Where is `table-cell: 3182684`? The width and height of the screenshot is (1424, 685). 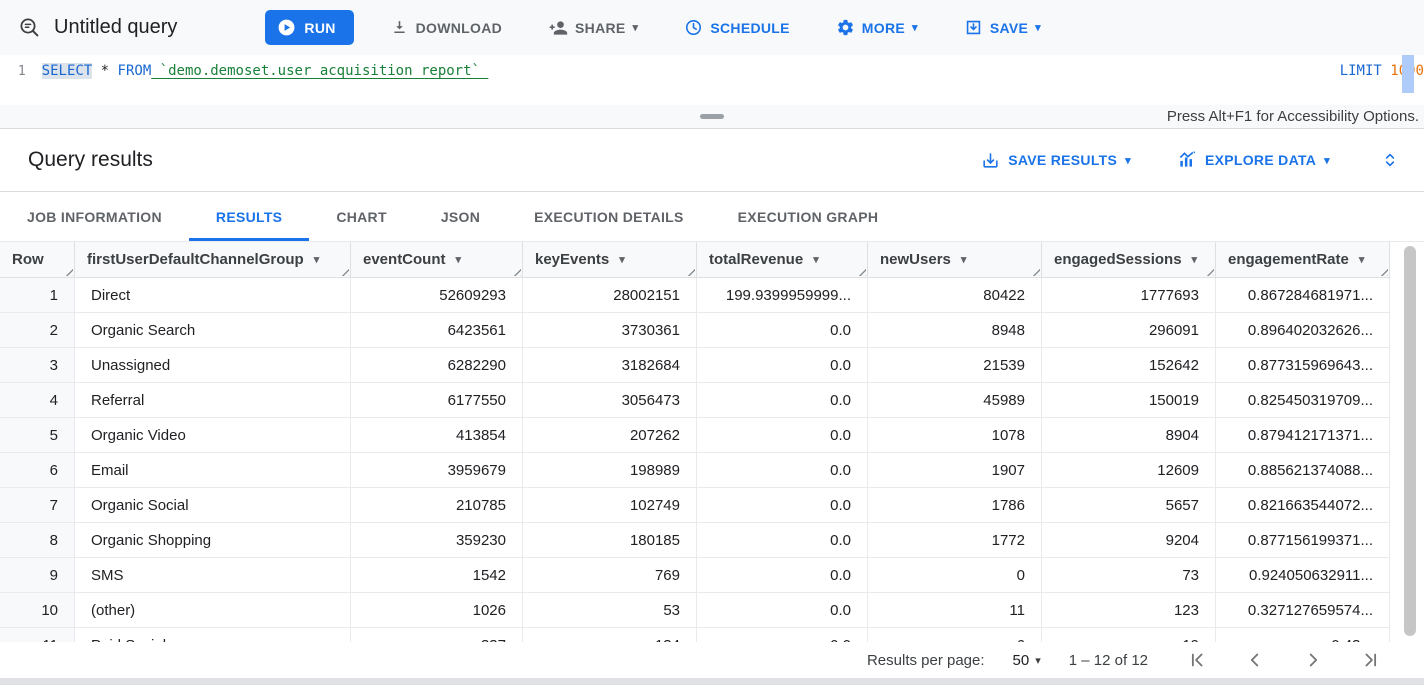 table-cell: 3182684 is located at coordinates (610, 365).